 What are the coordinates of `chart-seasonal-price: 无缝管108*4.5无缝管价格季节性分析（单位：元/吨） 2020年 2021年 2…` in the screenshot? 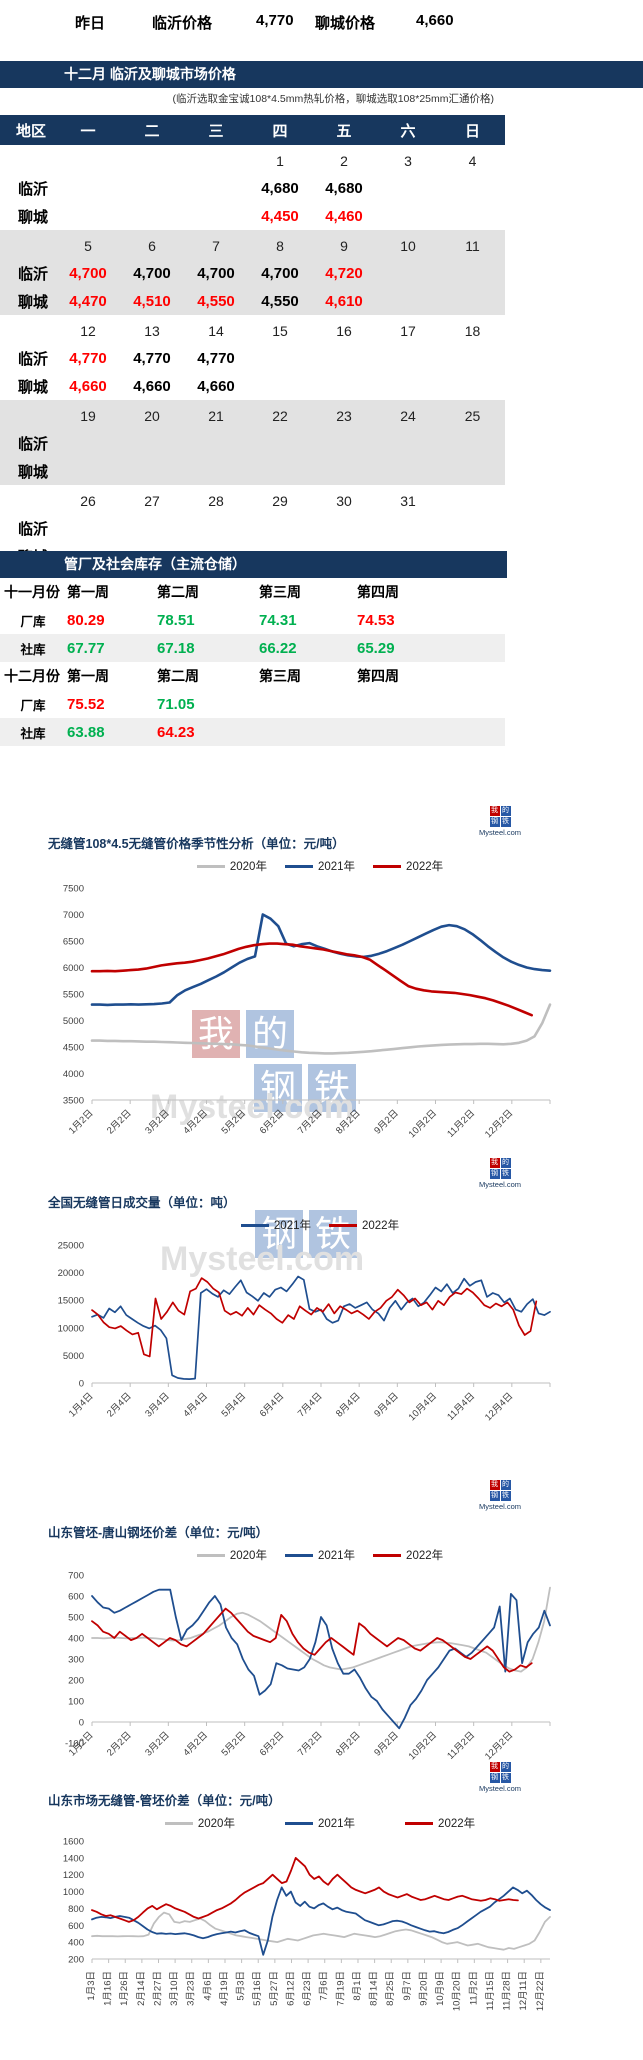 It's located at (320, 999).